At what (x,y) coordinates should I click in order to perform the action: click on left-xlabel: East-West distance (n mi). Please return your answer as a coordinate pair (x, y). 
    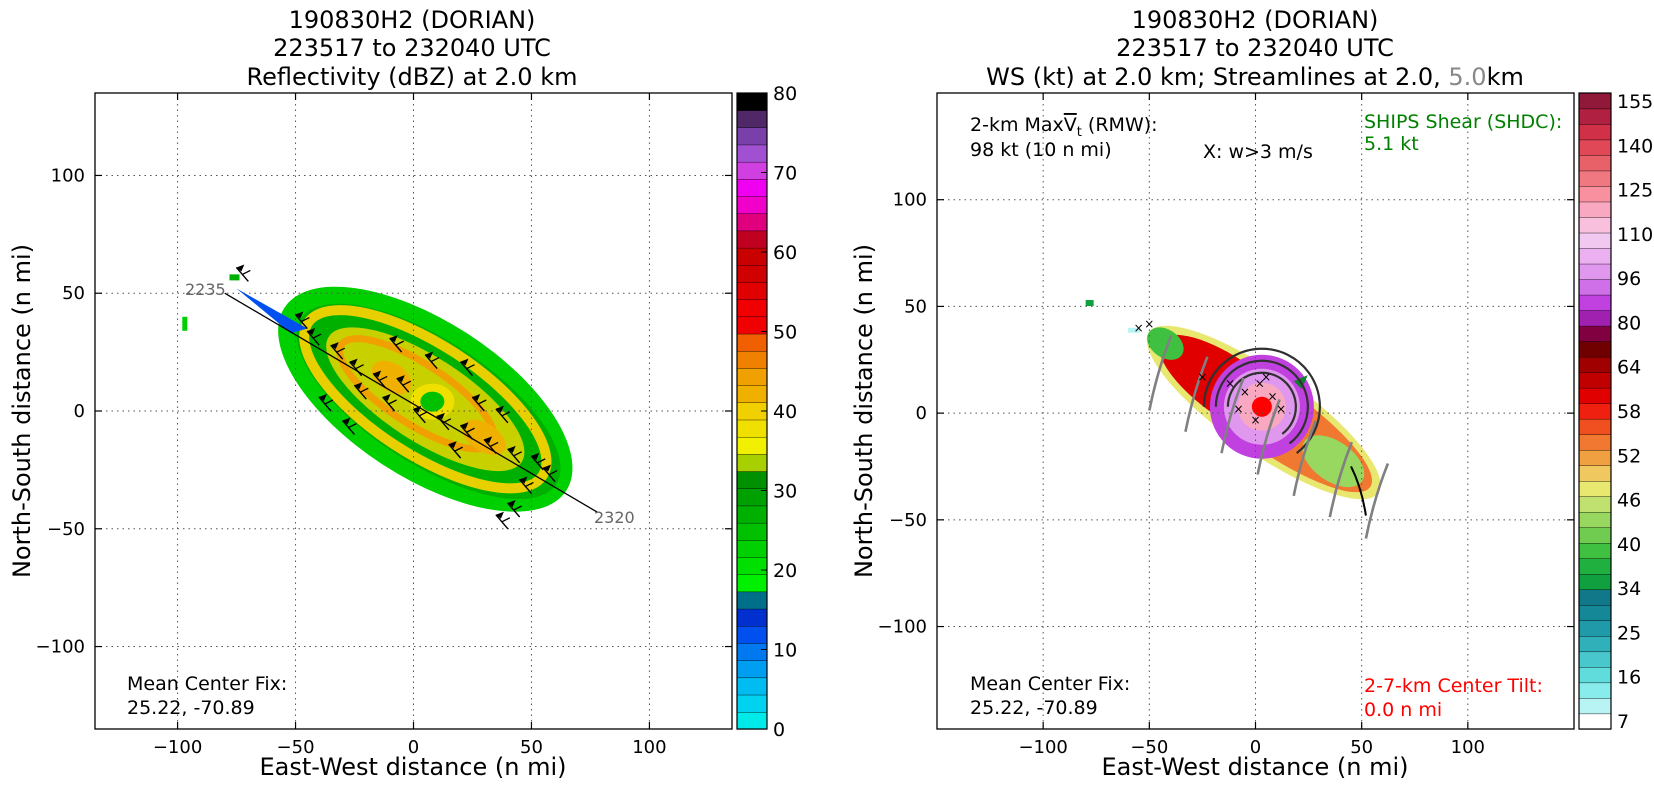
    Looking at the image, I should click on (412, 767).